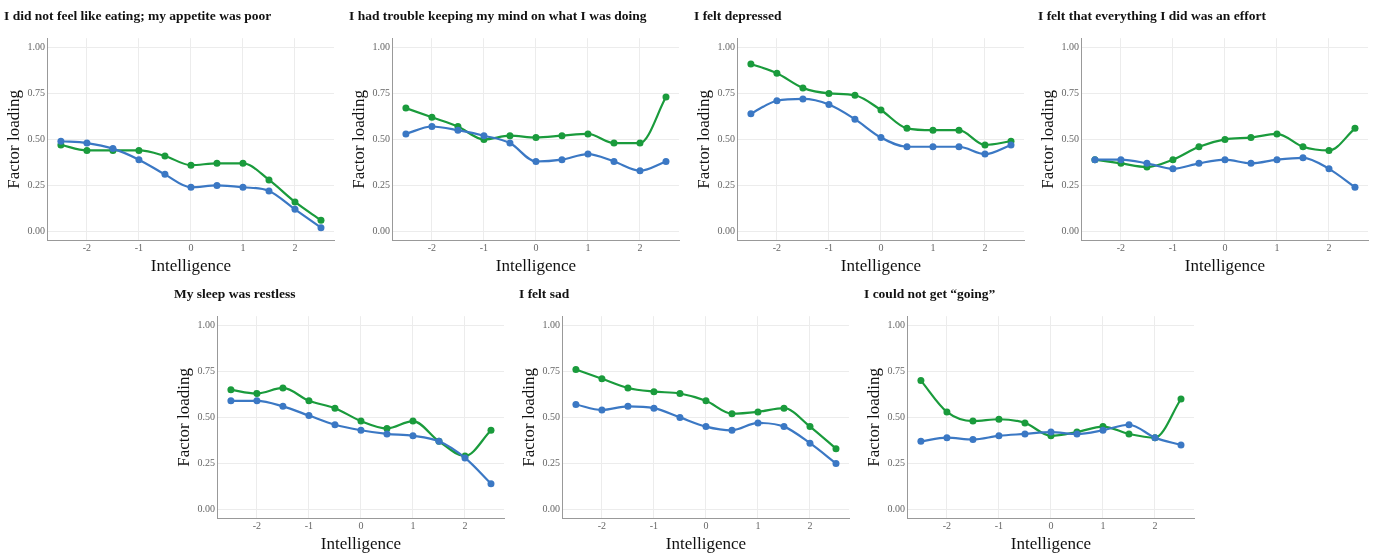  What do you see at coordinates (930, 293) in the screenshot?
I see `chart-title: I could not get “going”` at bounding box center [930, 293].